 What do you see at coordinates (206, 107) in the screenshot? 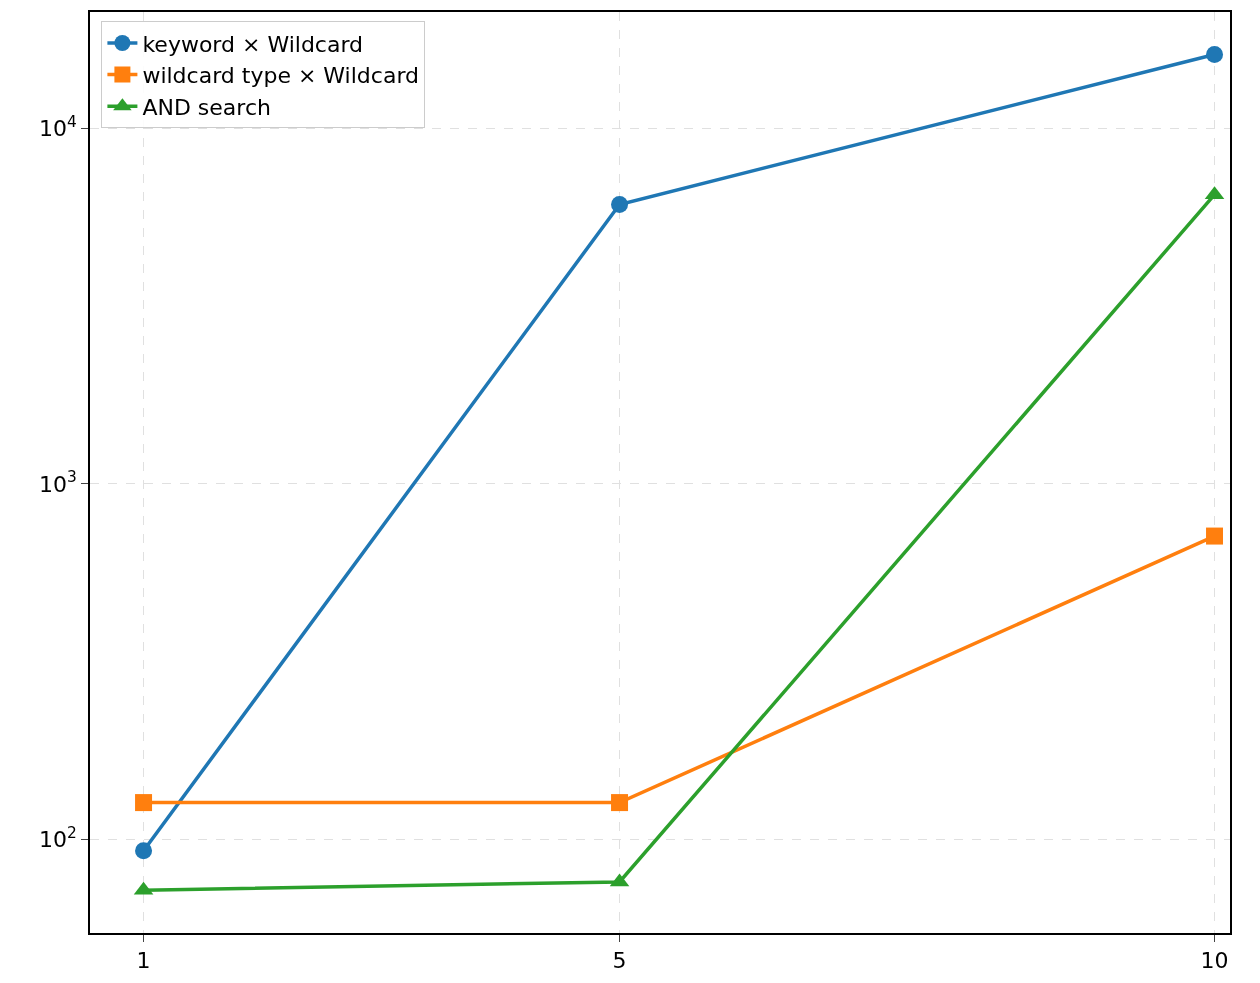
I see `legend-label: AND search` at bounding box center [206, 107].